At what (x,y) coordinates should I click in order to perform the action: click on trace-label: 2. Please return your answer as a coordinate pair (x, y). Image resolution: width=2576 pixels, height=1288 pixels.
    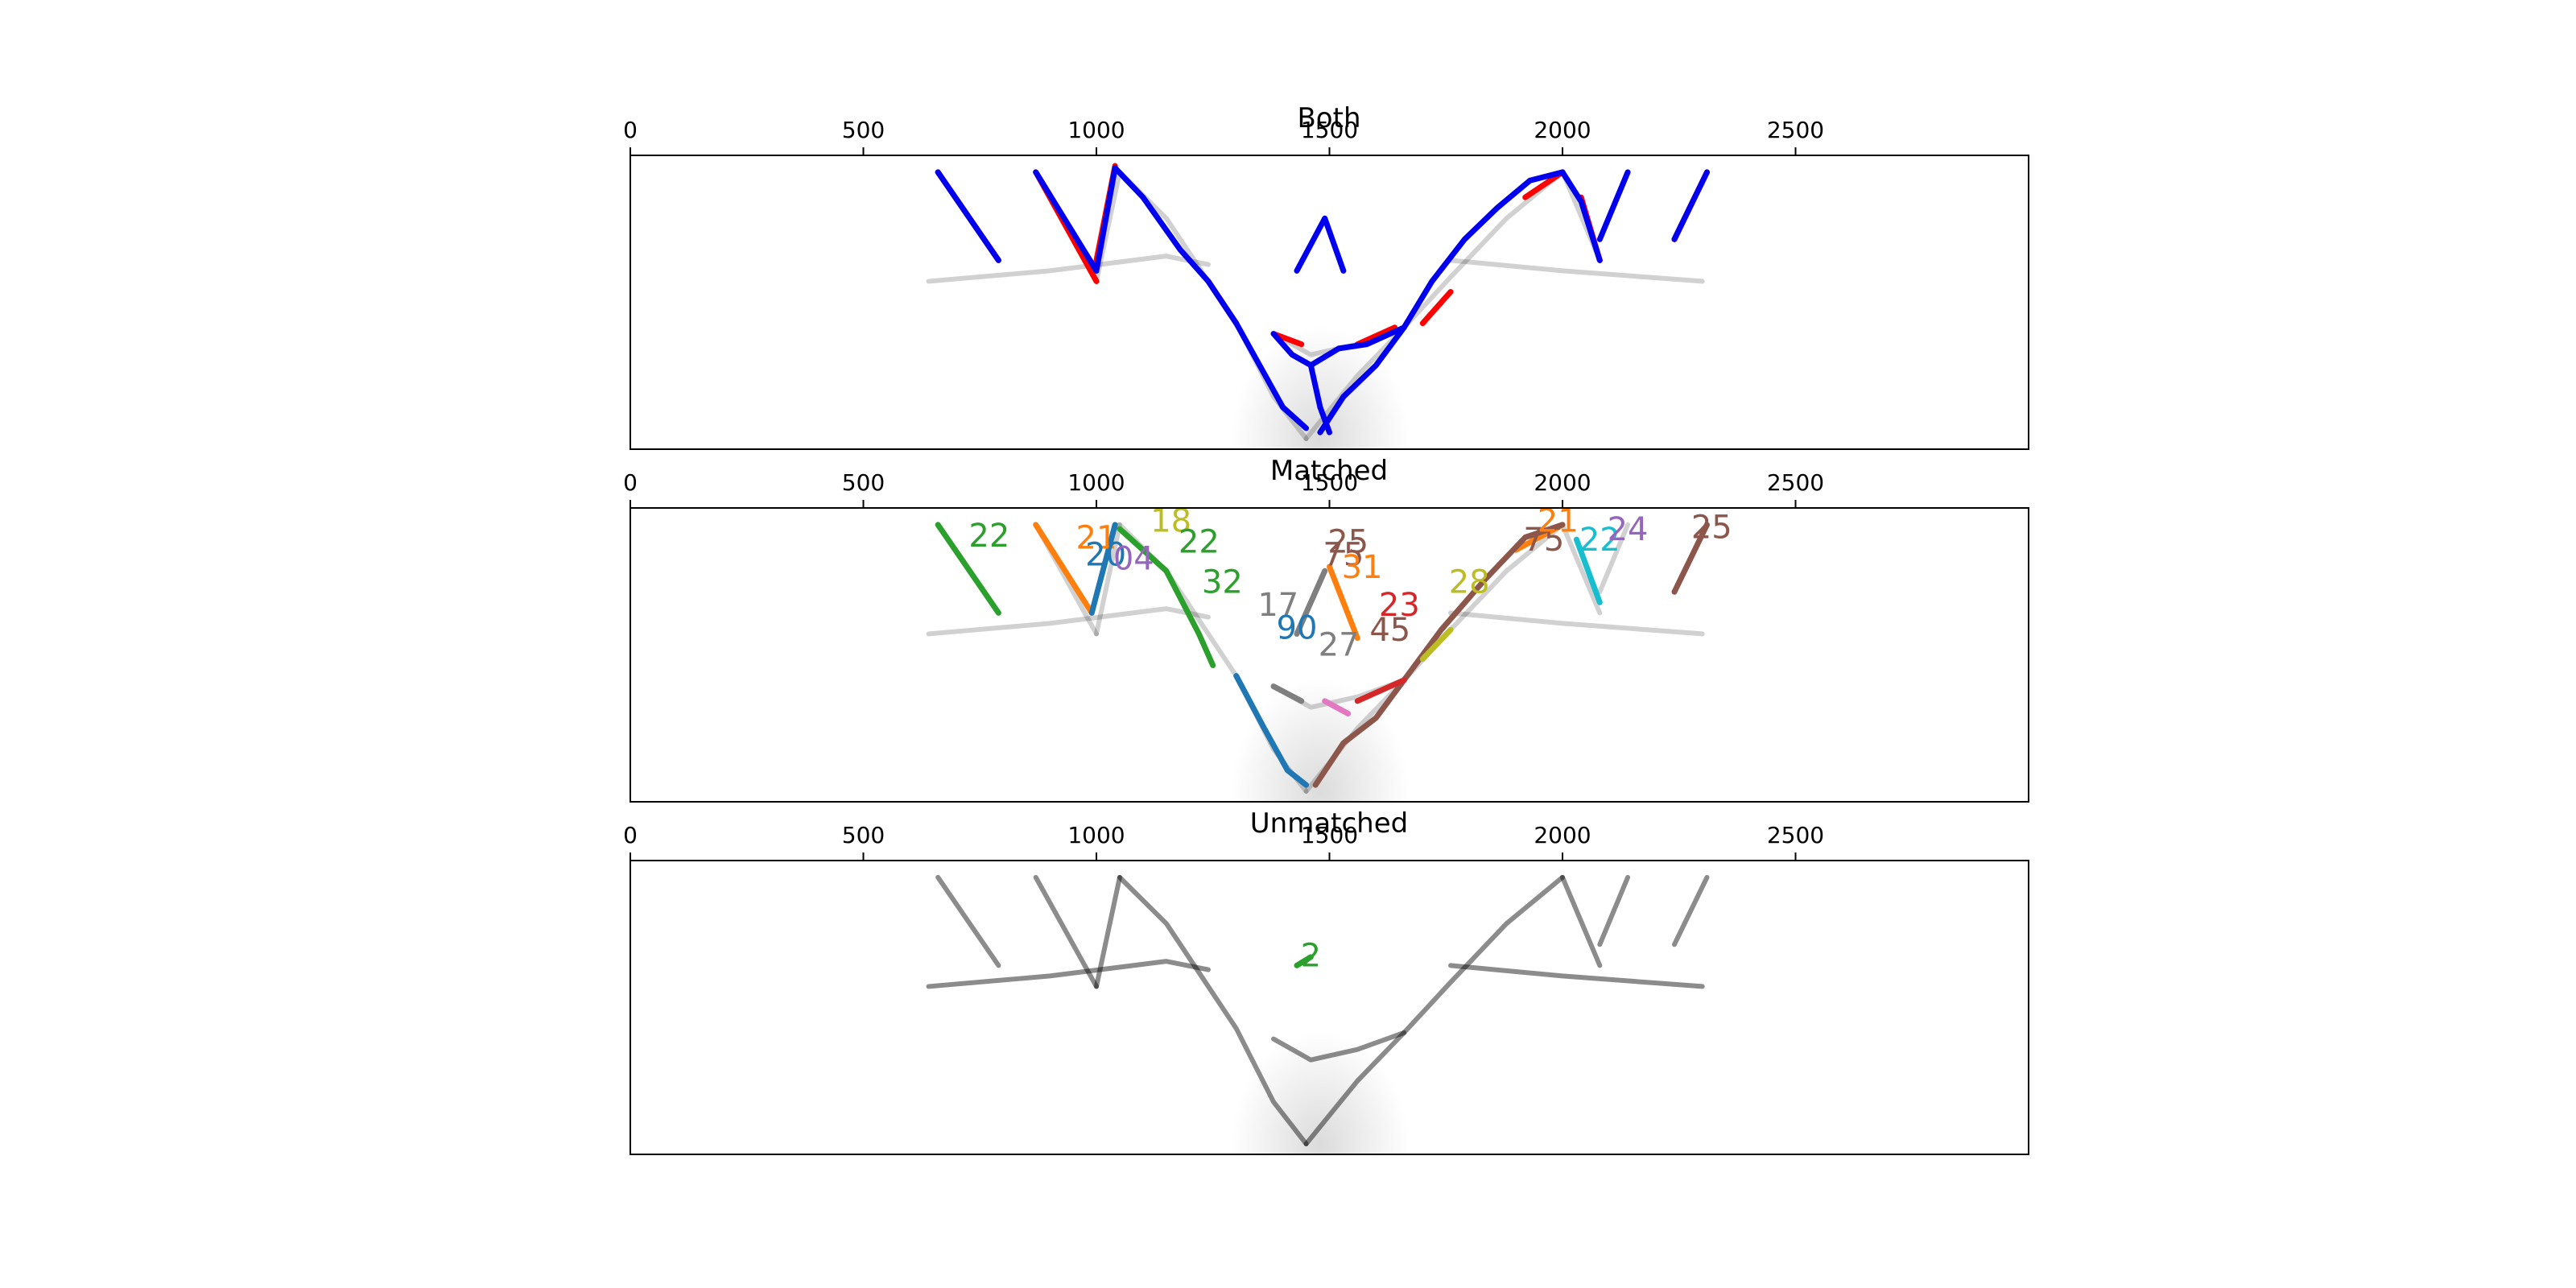
    Looking at the image, I should click on (1311, 955).